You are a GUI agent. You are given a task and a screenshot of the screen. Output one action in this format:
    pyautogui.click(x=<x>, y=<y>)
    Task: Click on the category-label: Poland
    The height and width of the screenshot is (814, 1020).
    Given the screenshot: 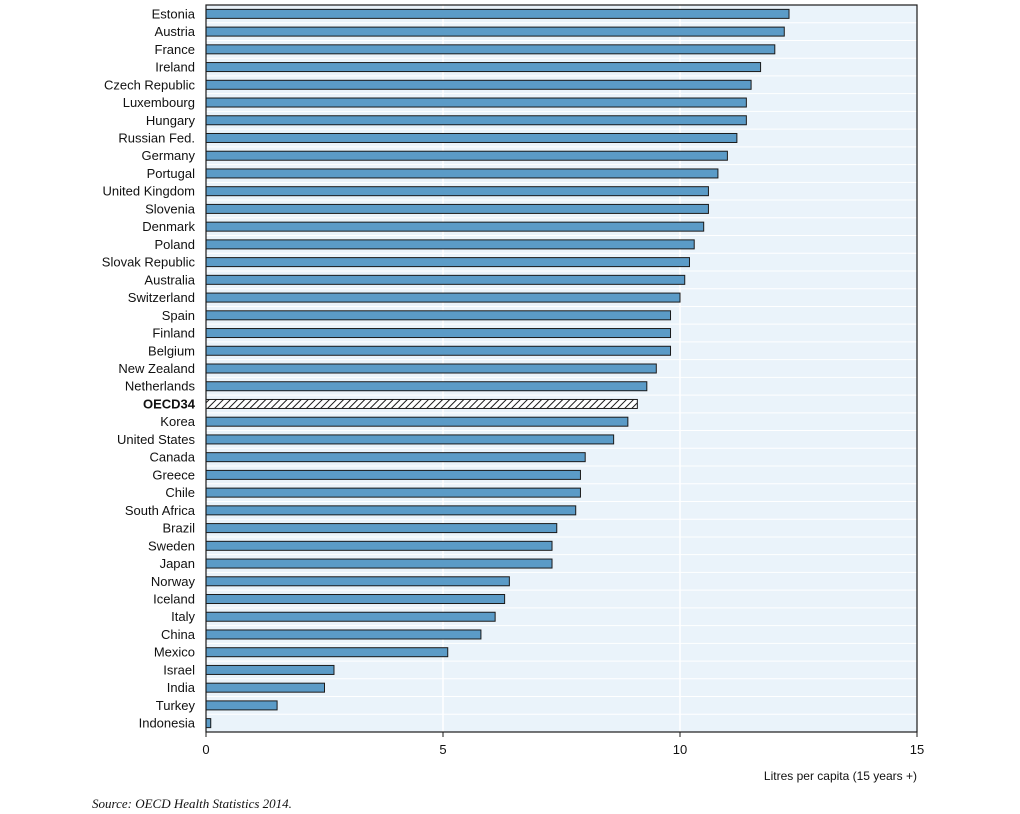 What is the action you would take?
    pyautogui.click(x=175, y=244)
    